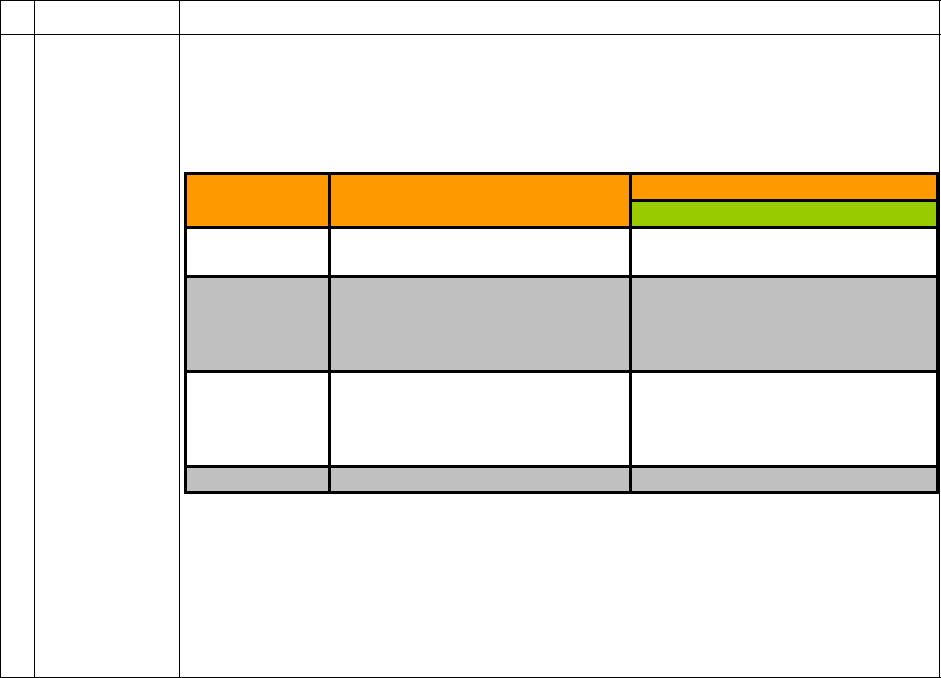  What do you see at coordinates (939, 339) in the screenshot?
I see `outer-border-right` at bounding box center [939, 339].